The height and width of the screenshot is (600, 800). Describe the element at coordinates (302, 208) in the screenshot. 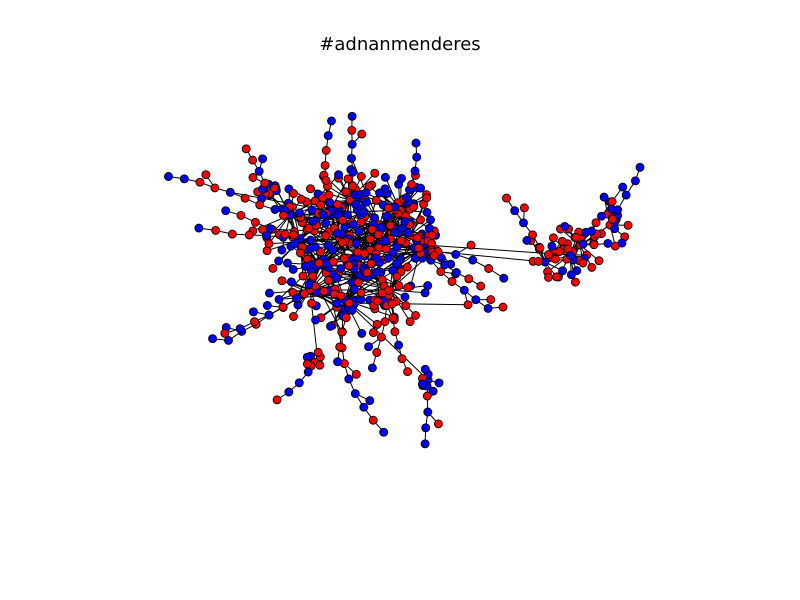

I see `graph-edge` at that location.